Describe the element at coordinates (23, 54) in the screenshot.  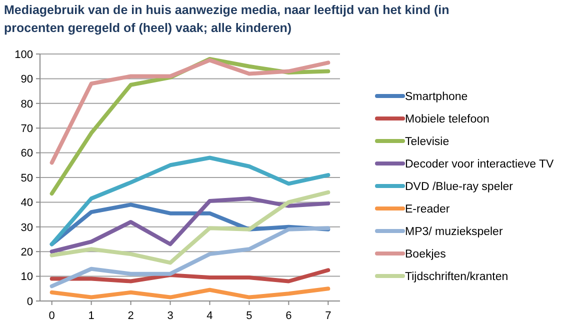
I see `y-tick-label: 100` at that location.